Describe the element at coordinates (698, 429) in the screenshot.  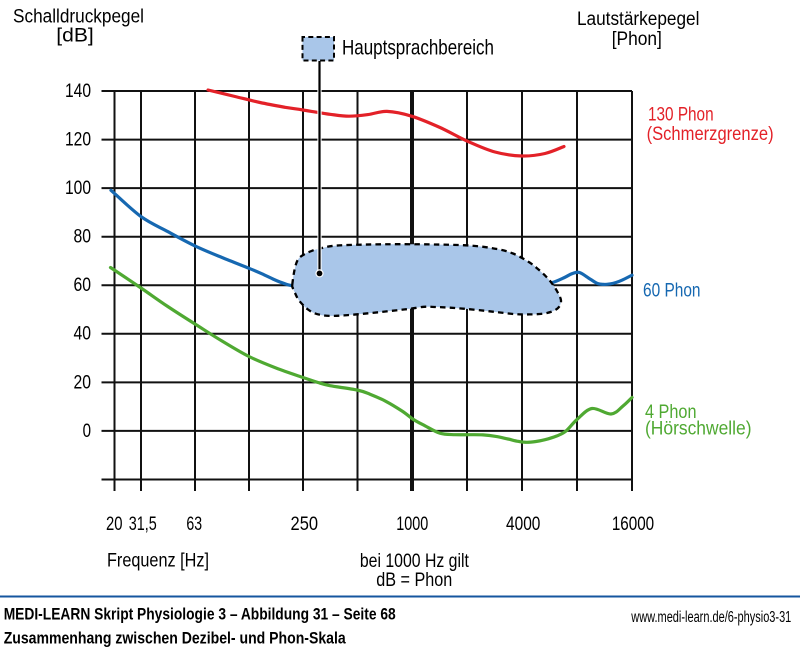
I see `svg-text: (Hörschwelle)` at that location.